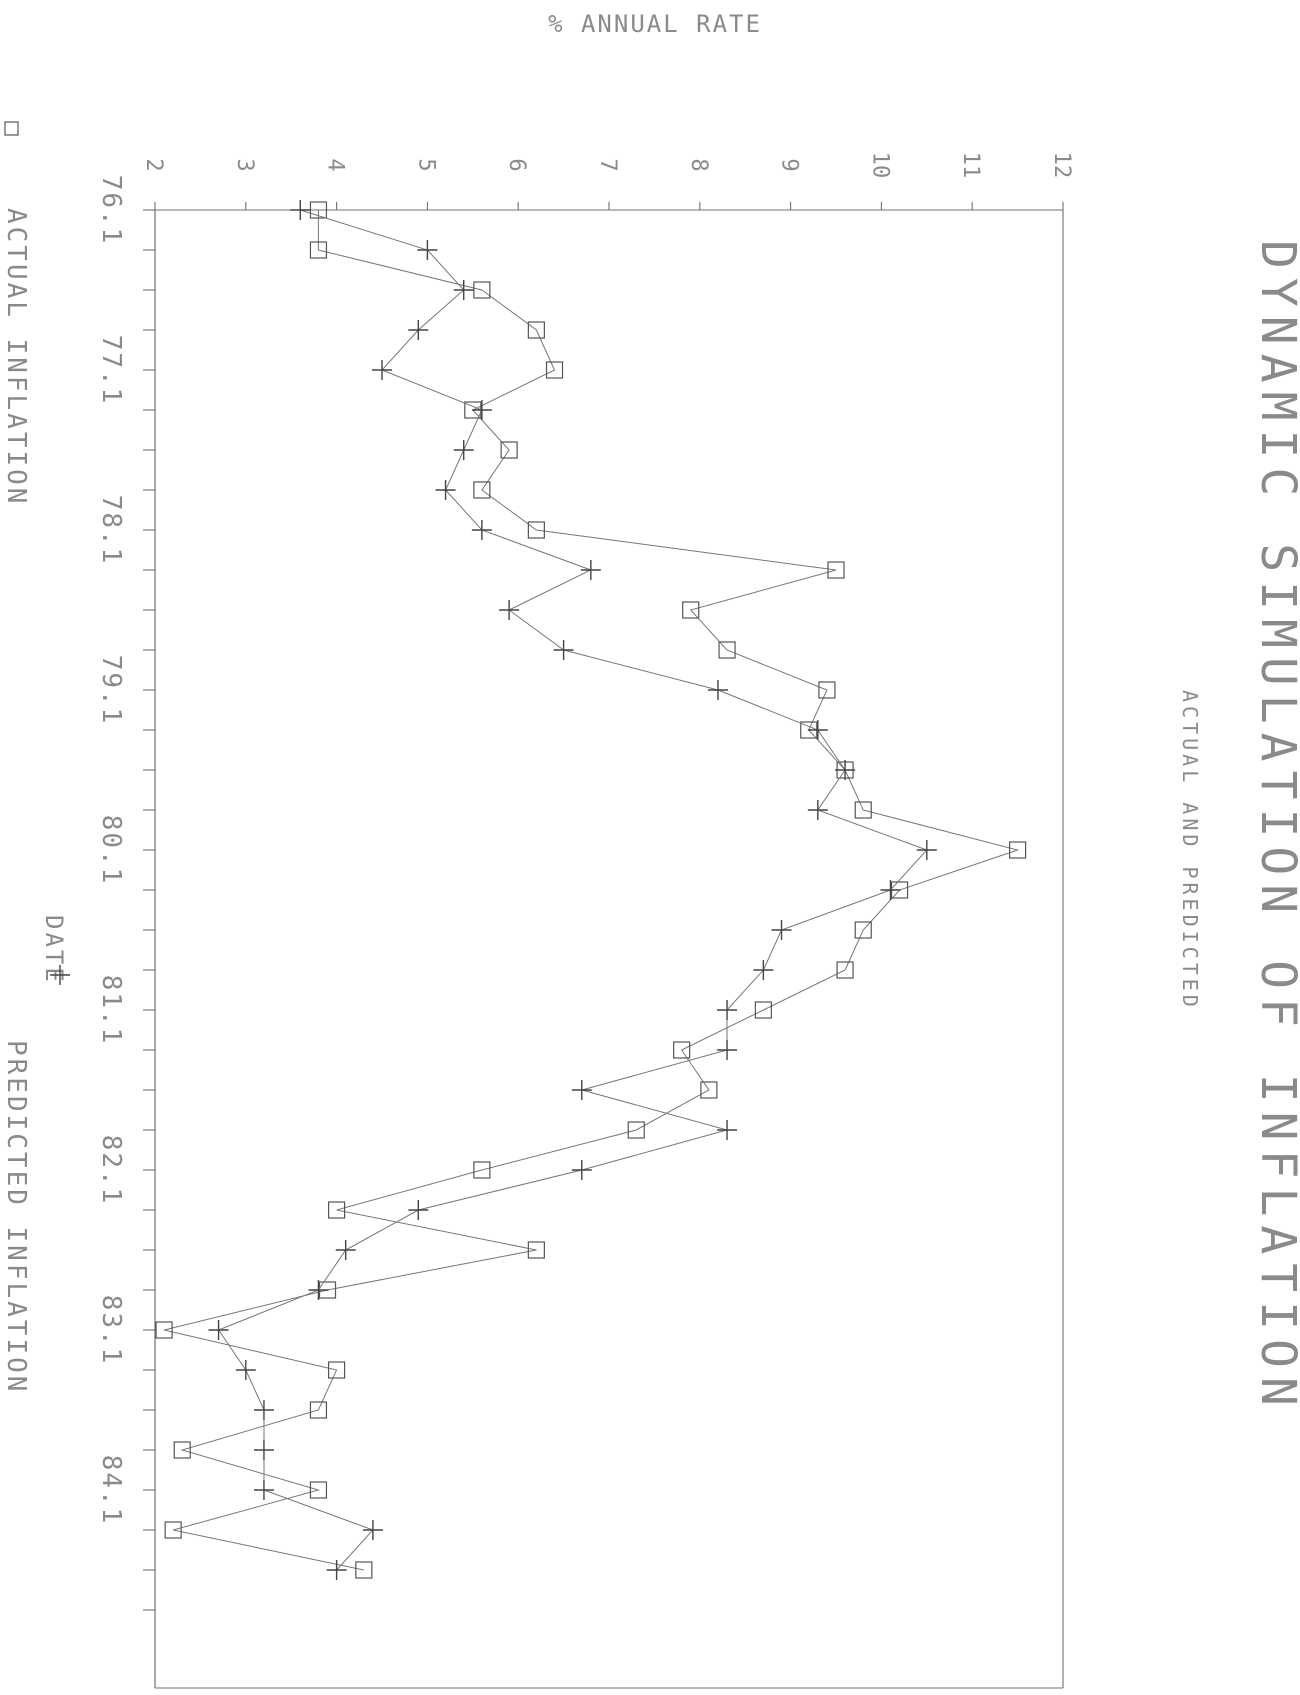 Image resolution: width=1300 pixels, height=1695 pixels. Describe the element at coordinates (16, 1217) in the screenshot. I see `legend-predicted-label: PREDICTED INFLATION` at that location.